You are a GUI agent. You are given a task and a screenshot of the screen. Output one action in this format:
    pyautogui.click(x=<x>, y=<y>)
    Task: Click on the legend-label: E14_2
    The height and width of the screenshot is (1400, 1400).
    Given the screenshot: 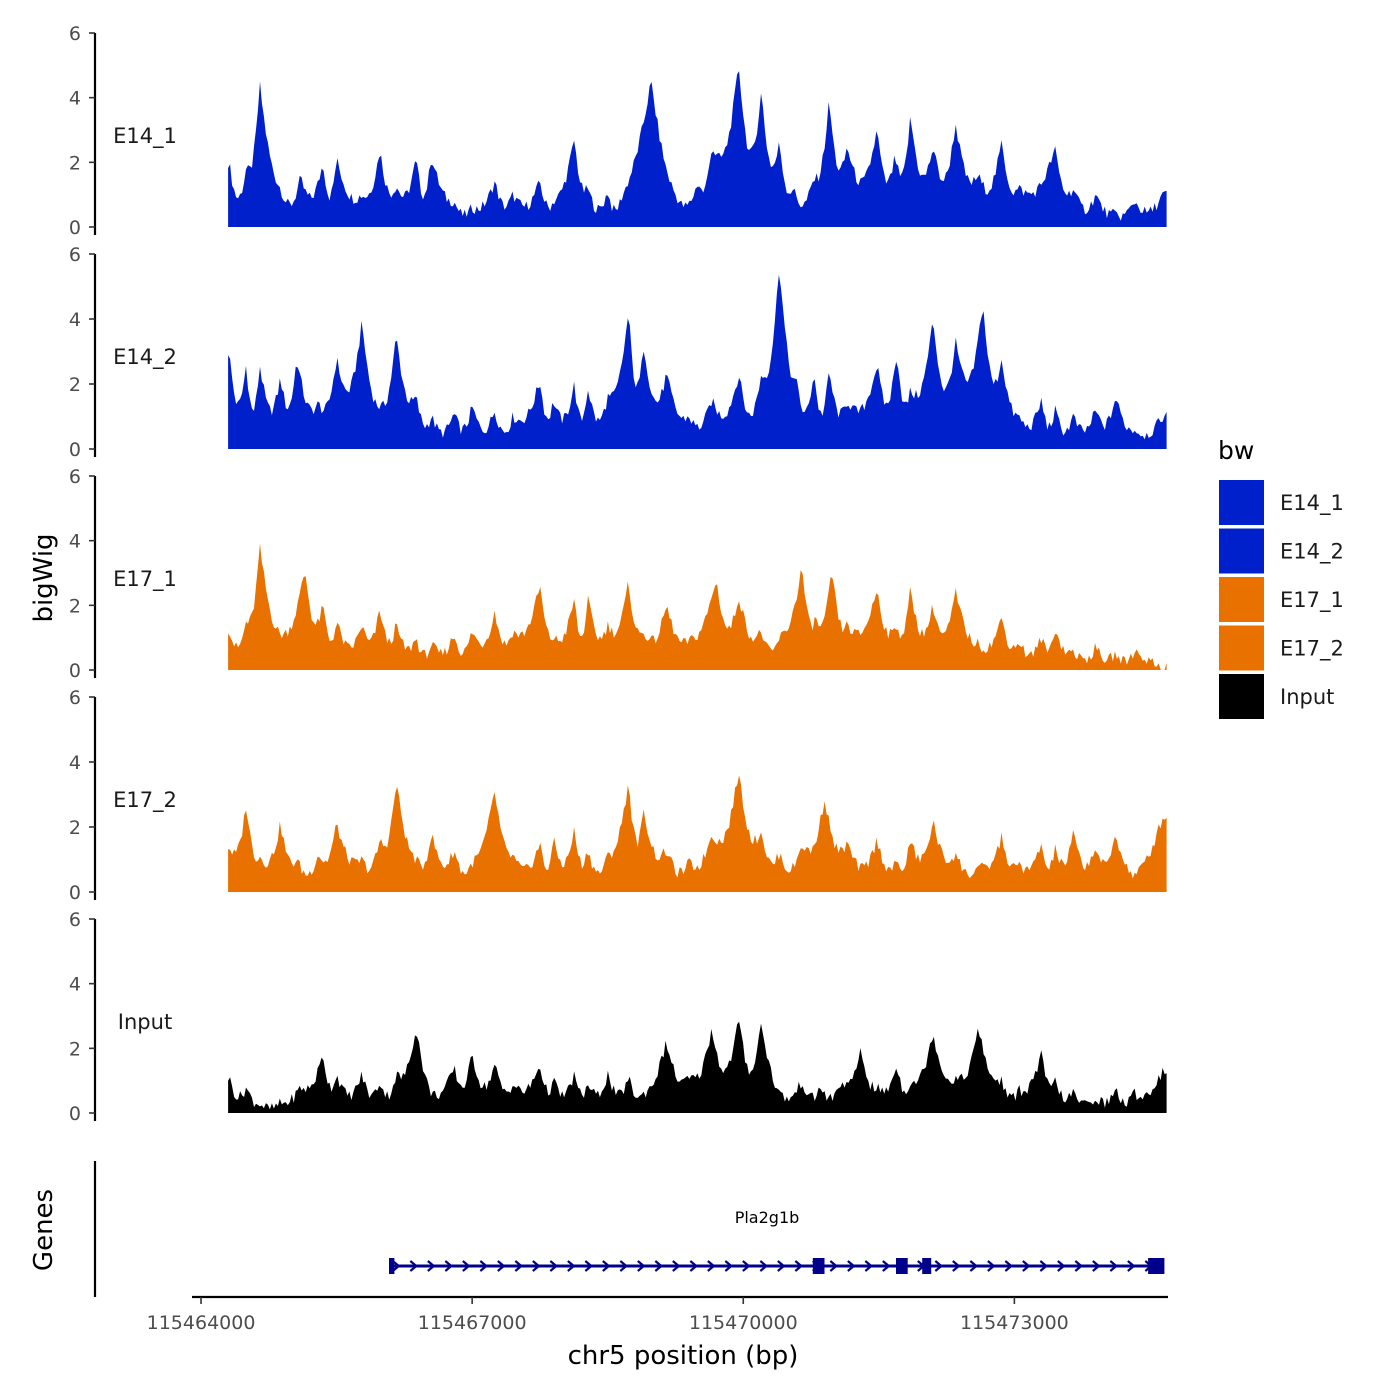 What is the action you would take?
    pyautogui.click(x=1312, y=552)
    